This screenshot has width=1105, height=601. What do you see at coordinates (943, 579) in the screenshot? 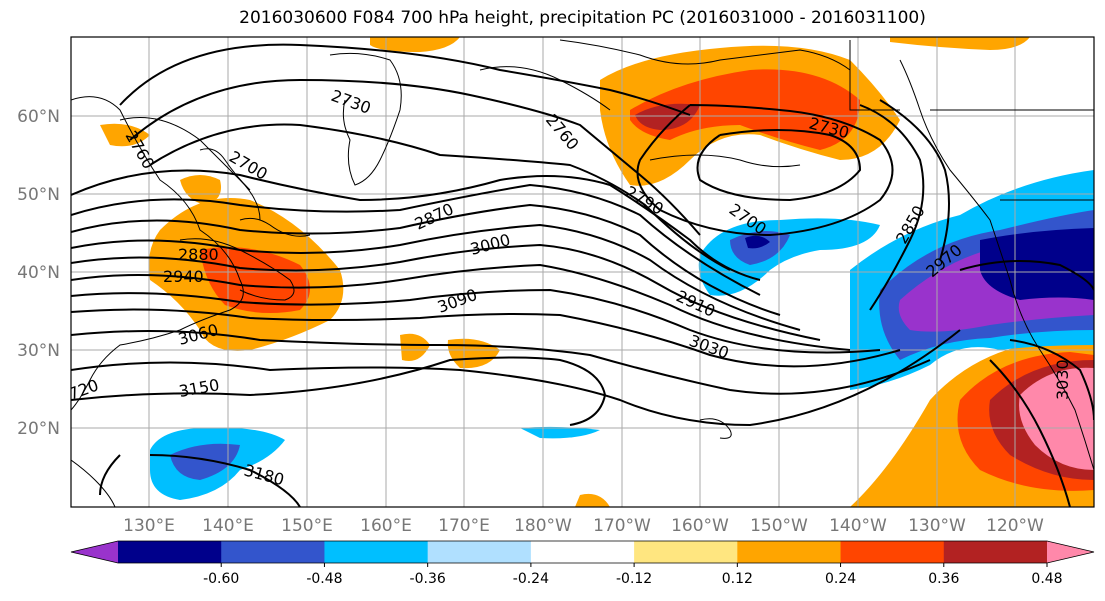
I see `colorbar-tick-label: 0.36` at bounding box center [943, 579].